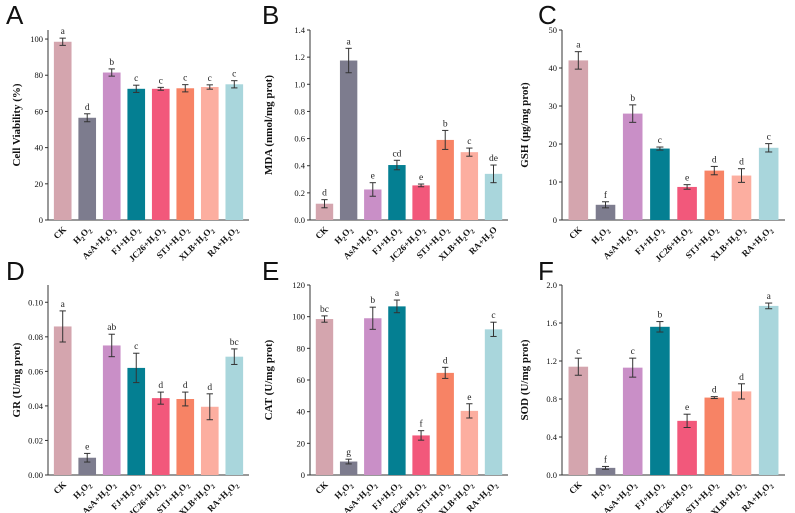  Describe the element at coordinates (299, 139) in the screenshot. I see `y-tick-label: 0.6` at that location.